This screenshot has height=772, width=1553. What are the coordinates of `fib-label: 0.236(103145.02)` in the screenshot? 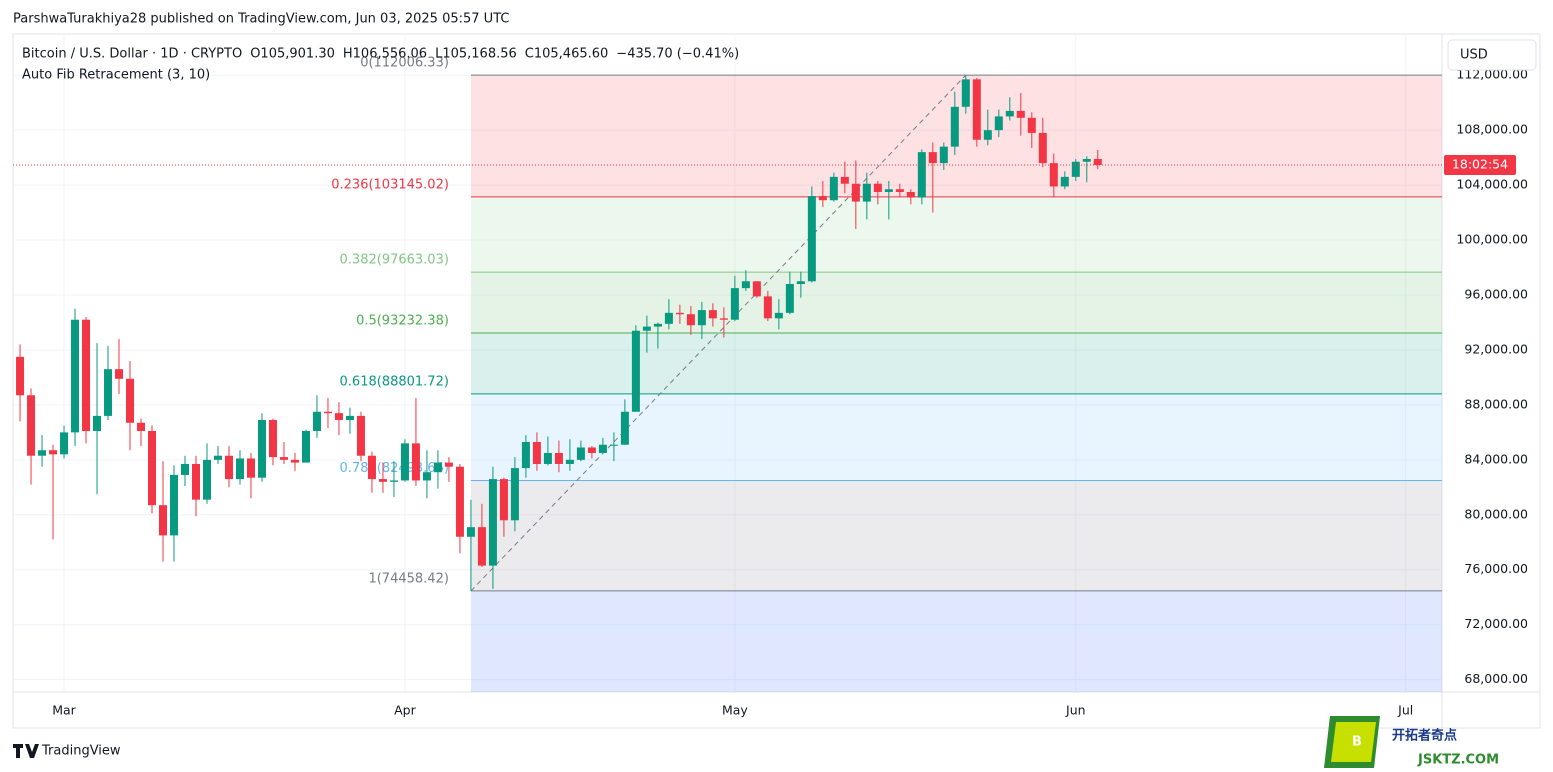 It's located at (390, 184).